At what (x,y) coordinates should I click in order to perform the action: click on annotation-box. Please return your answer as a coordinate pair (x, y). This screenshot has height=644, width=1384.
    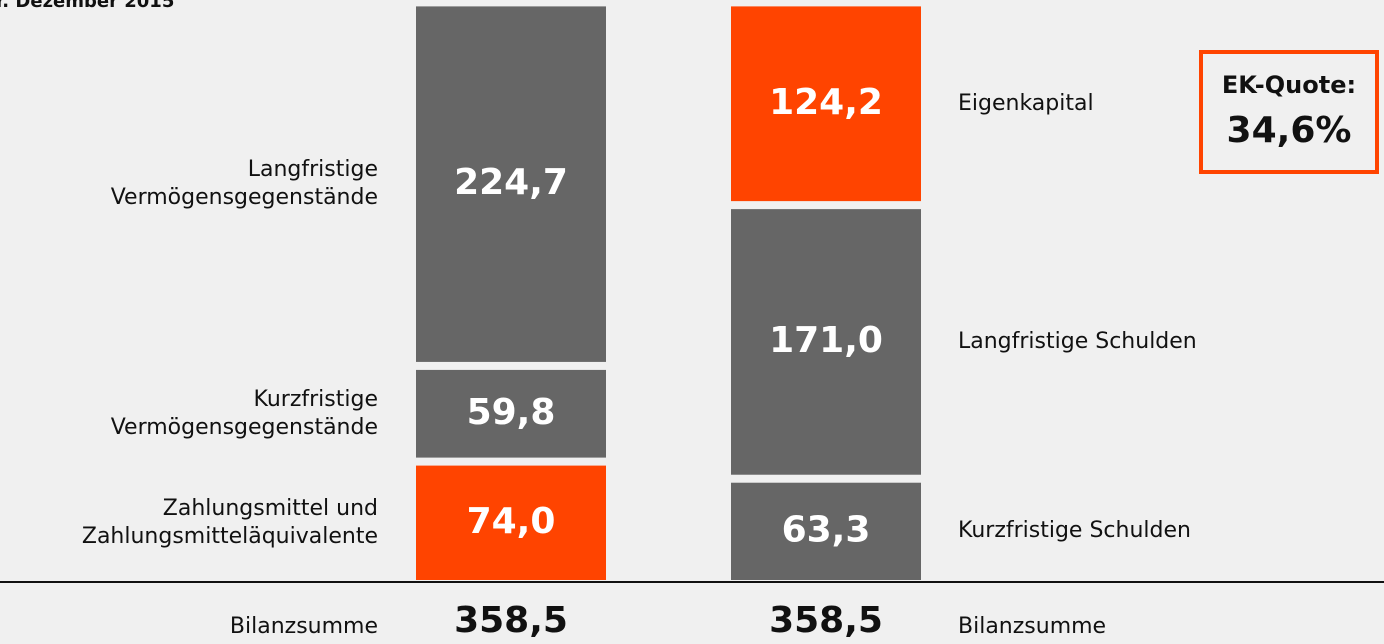
    Looking at the image, I should click on (1289, 112).